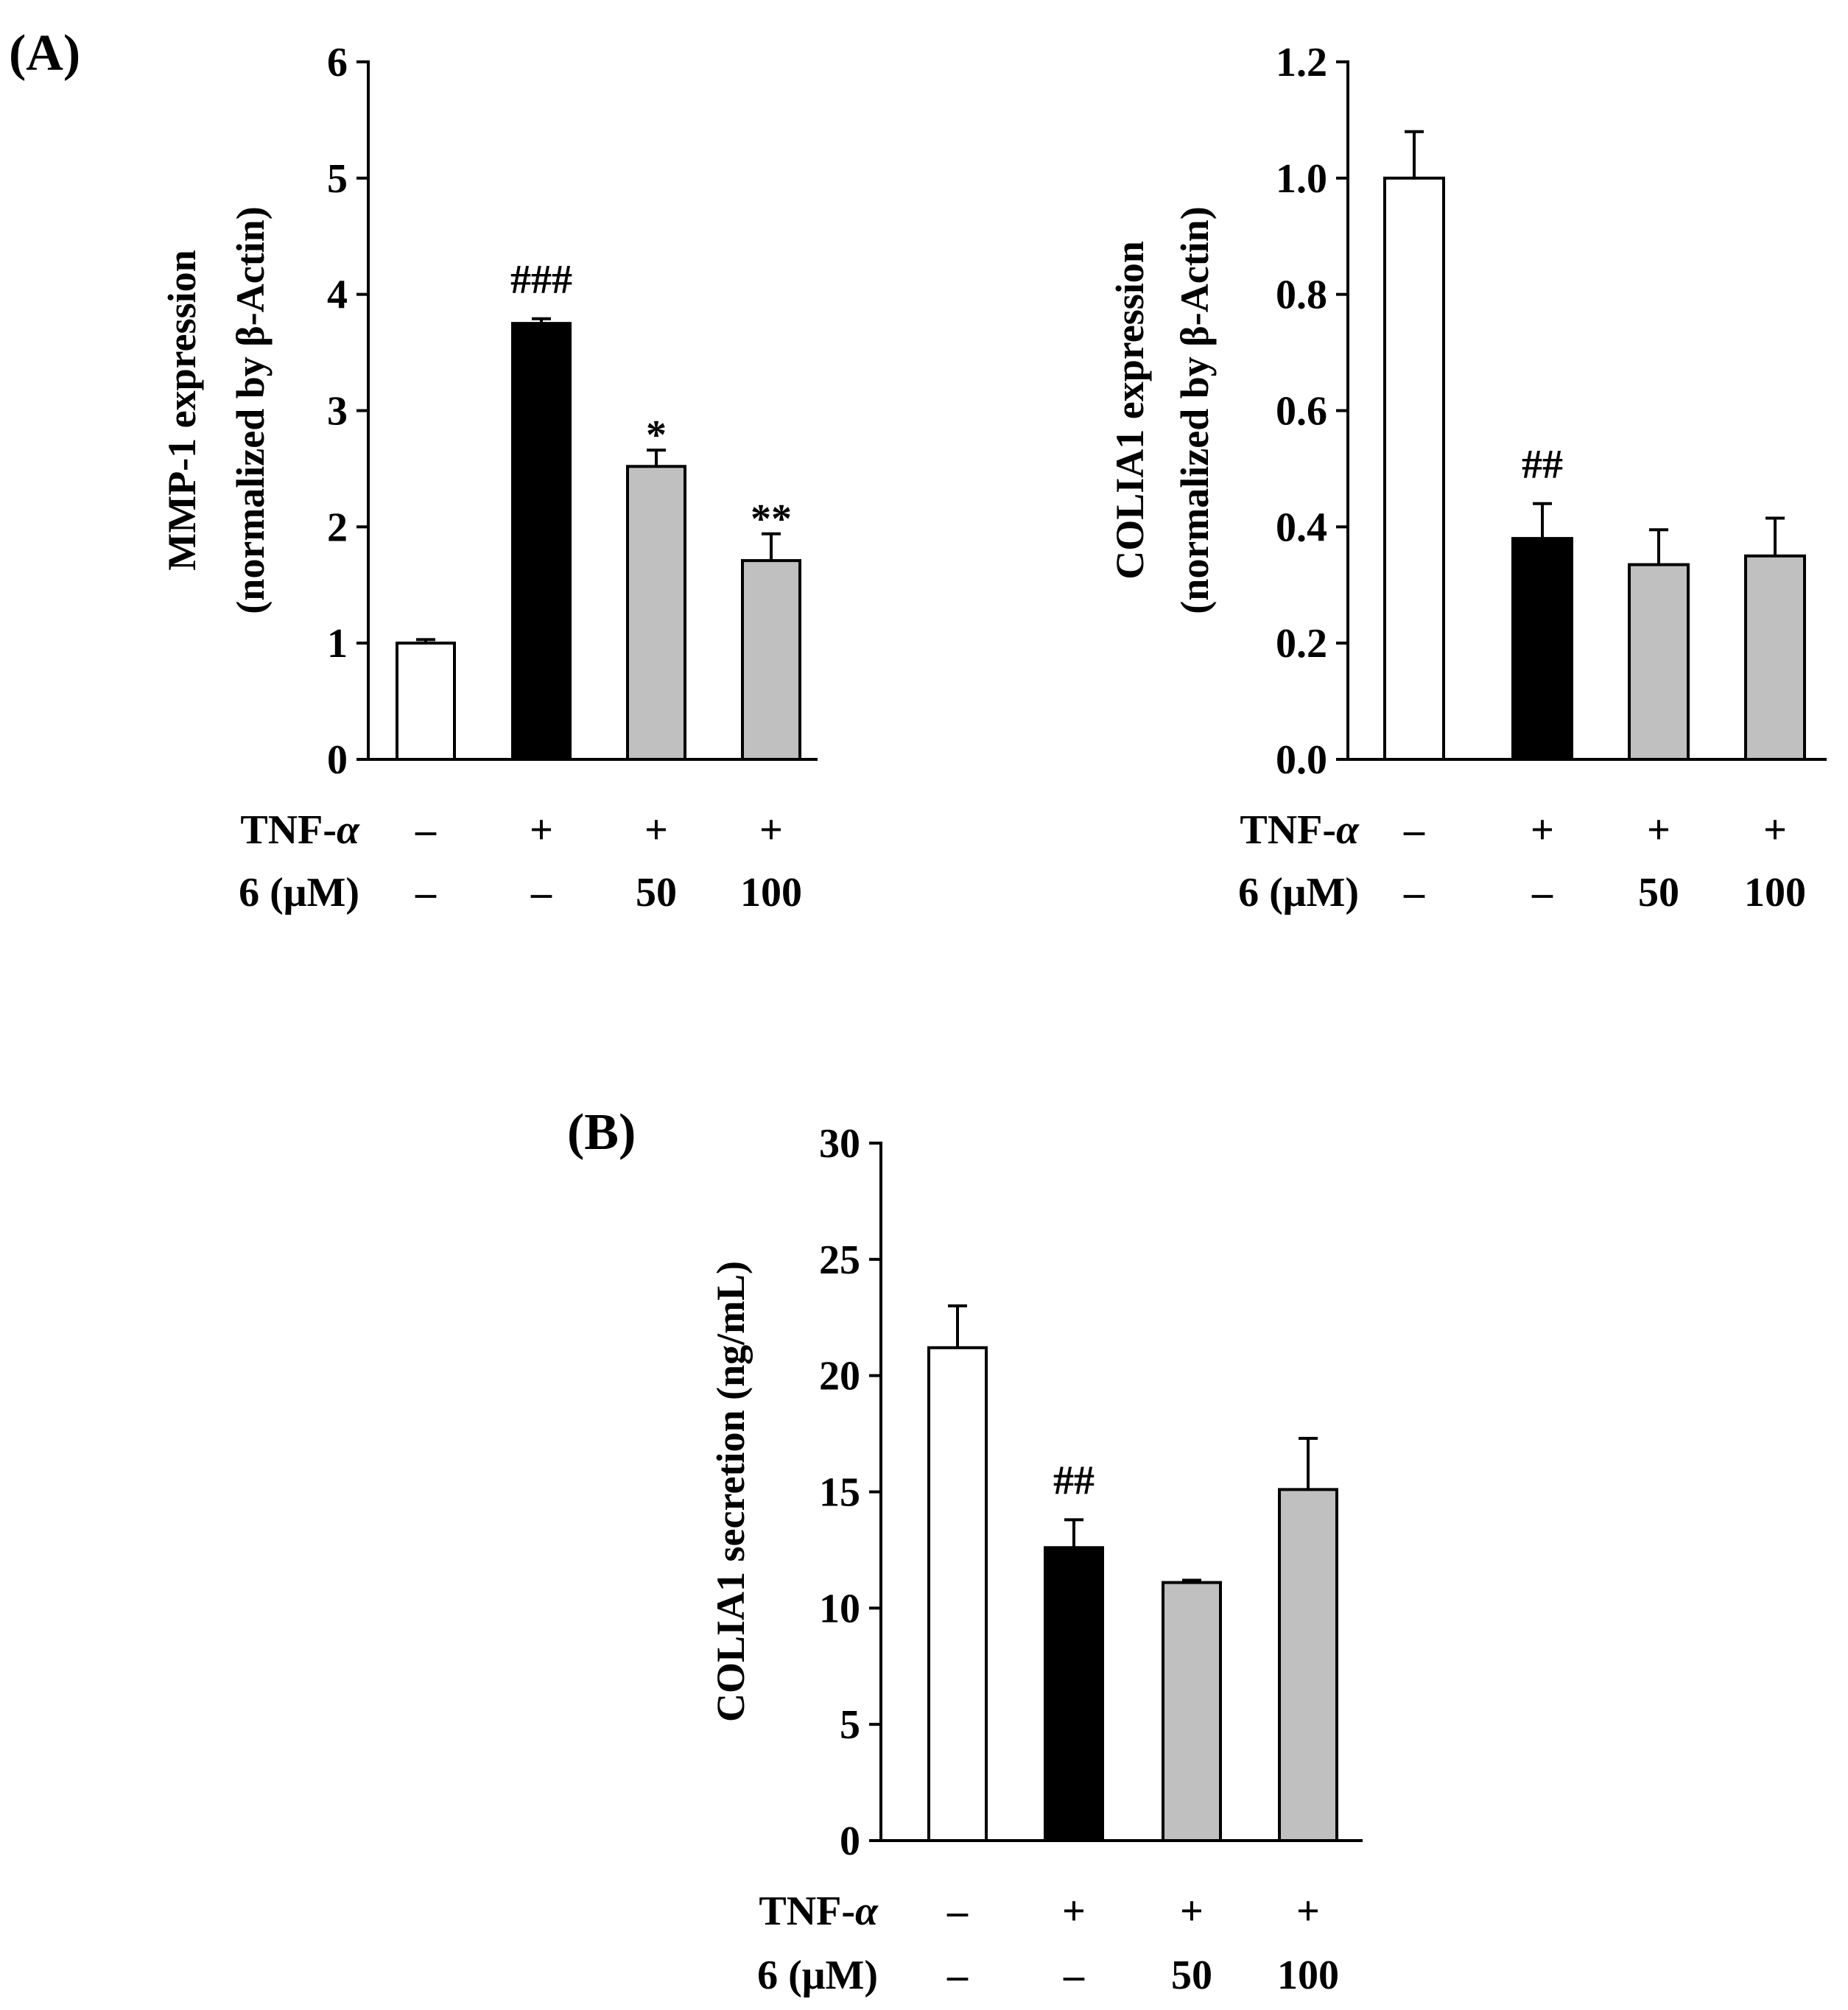  What do you see at coordinates (1301, 296) in the screenshot?
I see `y-tick-label: 0.8` at bounding box center [1301, 296].